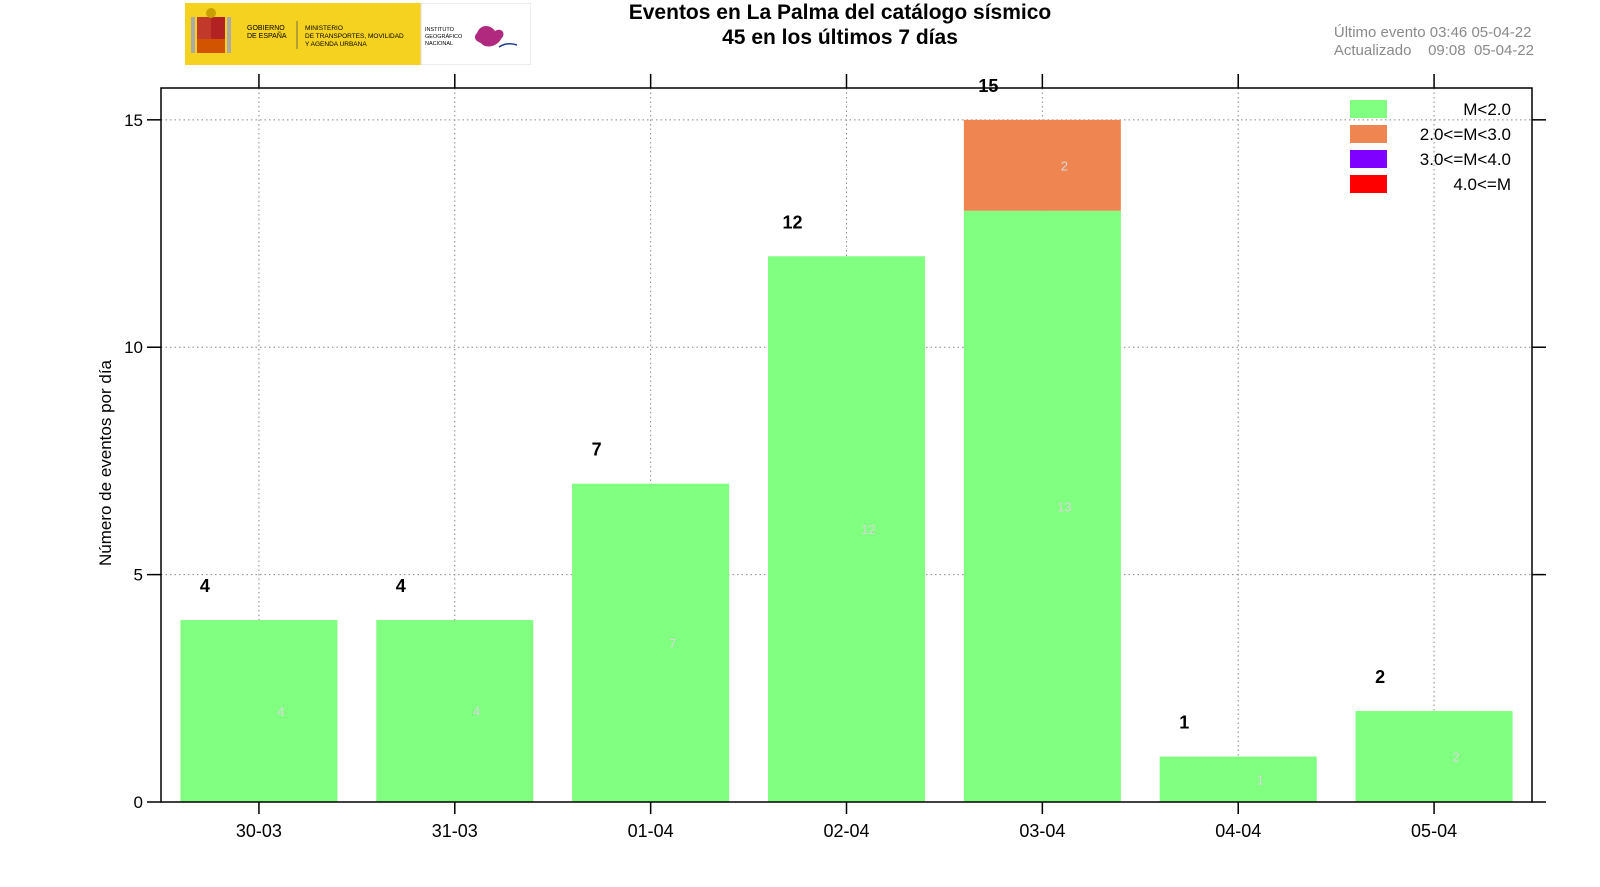 This screenshot has width=1600, height=887. I want to click on ign-map-icon, so click(489, 36).